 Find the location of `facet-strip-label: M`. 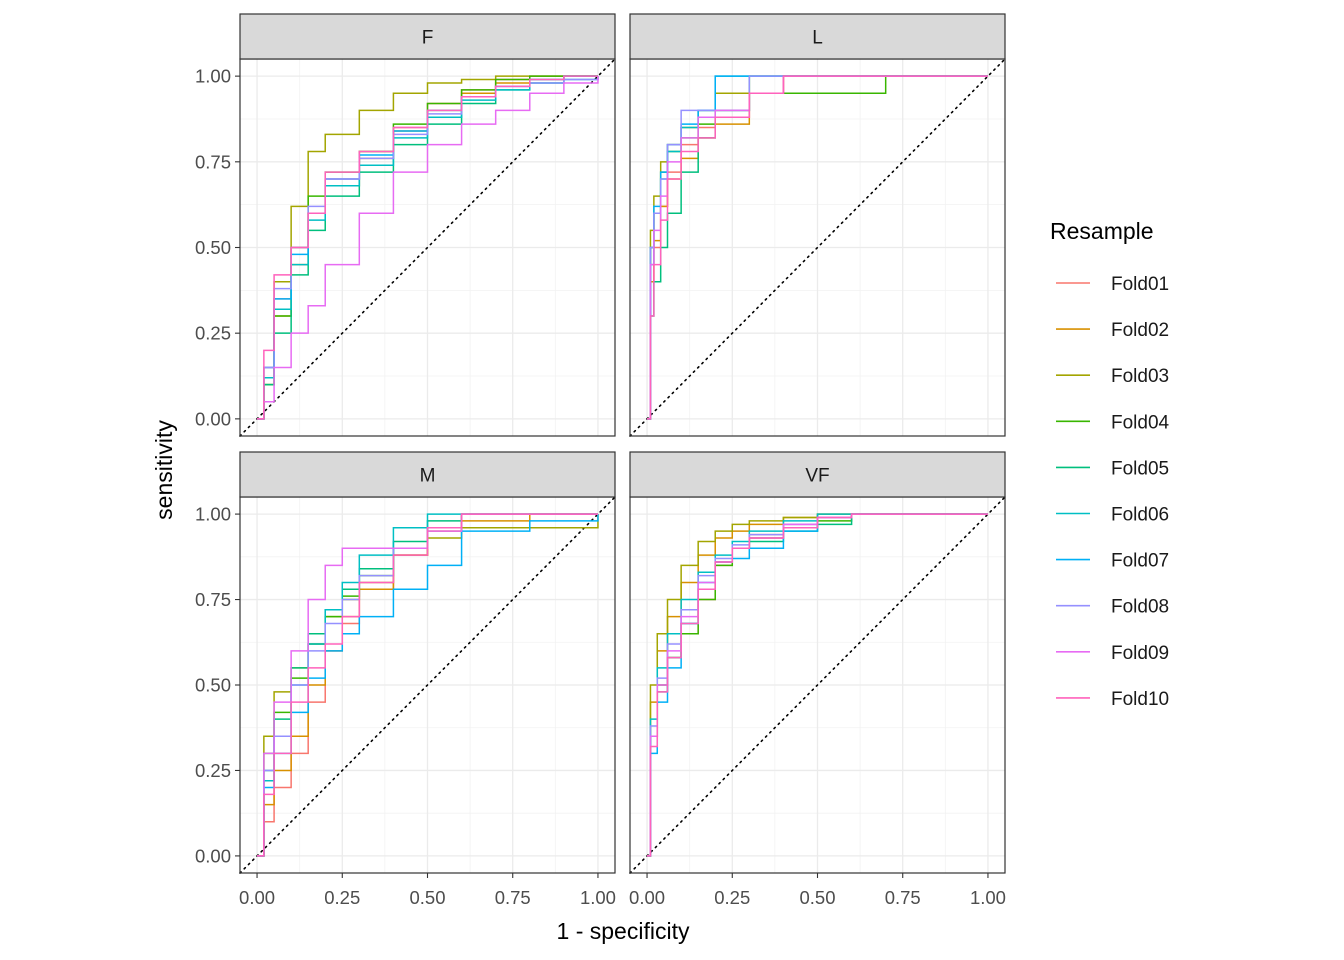

facet-strip-label: M is located at coordinates (428, 476).